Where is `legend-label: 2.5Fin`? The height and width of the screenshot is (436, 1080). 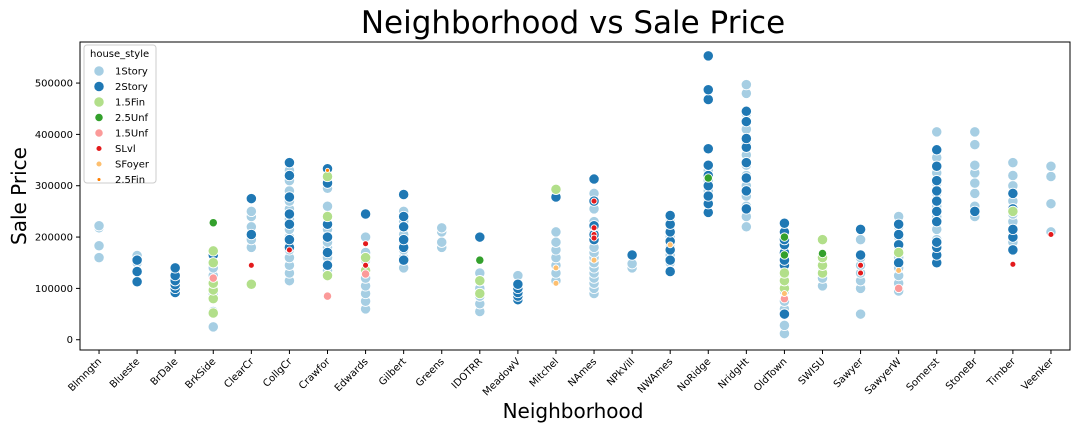
legend-label: 2.5Fin is located at coordinates (130, 180).